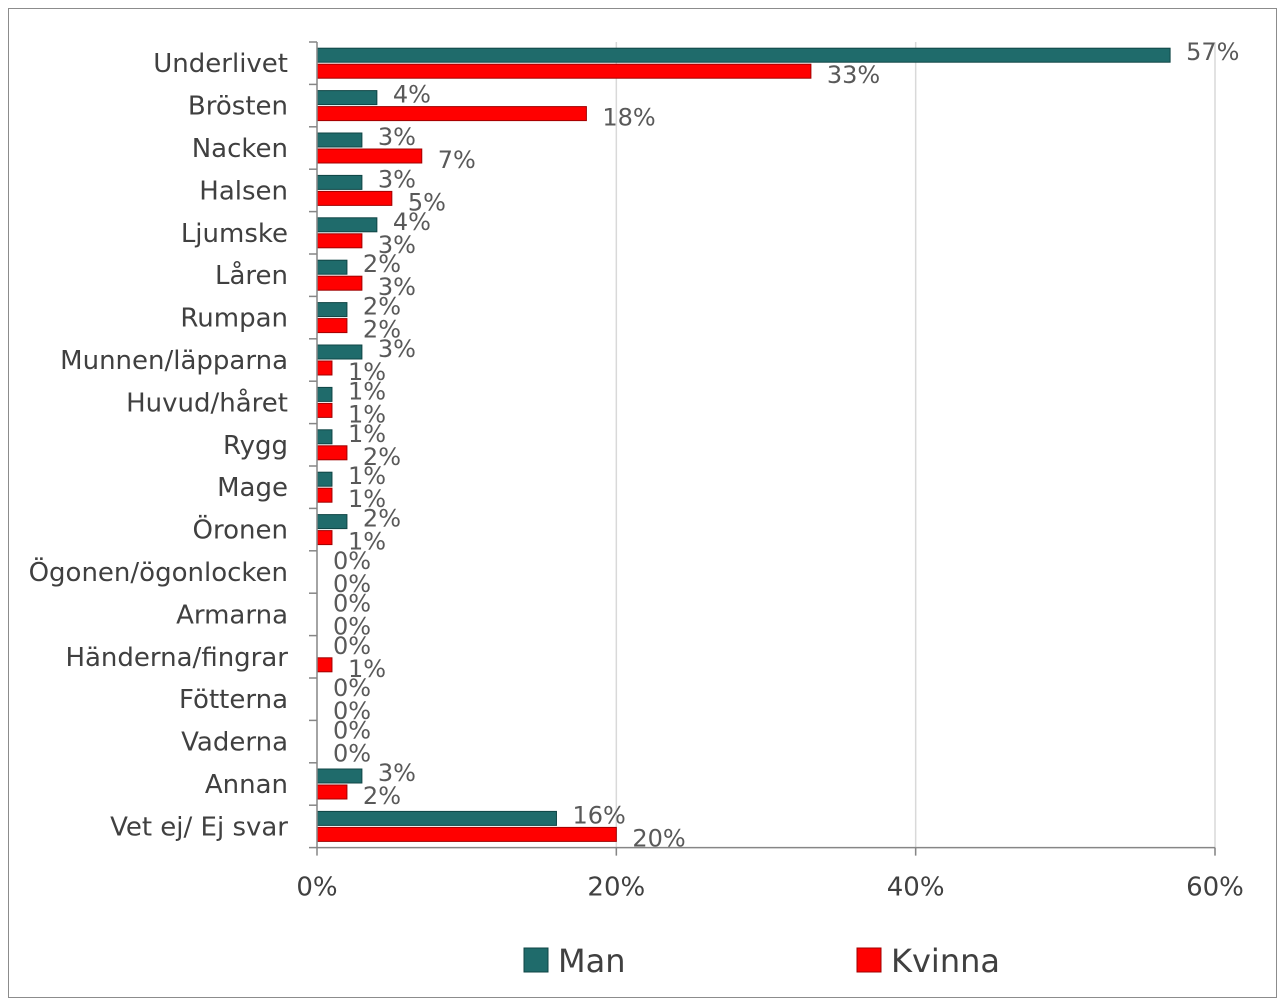  I want to click on data-label-kvinna: 18%, so click(628, 118).